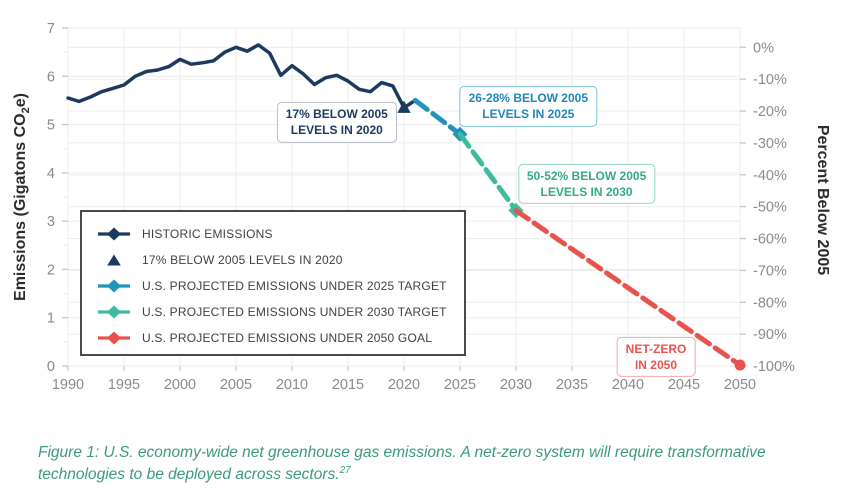  I want to click on series-marker-circle, so click(740, 365).